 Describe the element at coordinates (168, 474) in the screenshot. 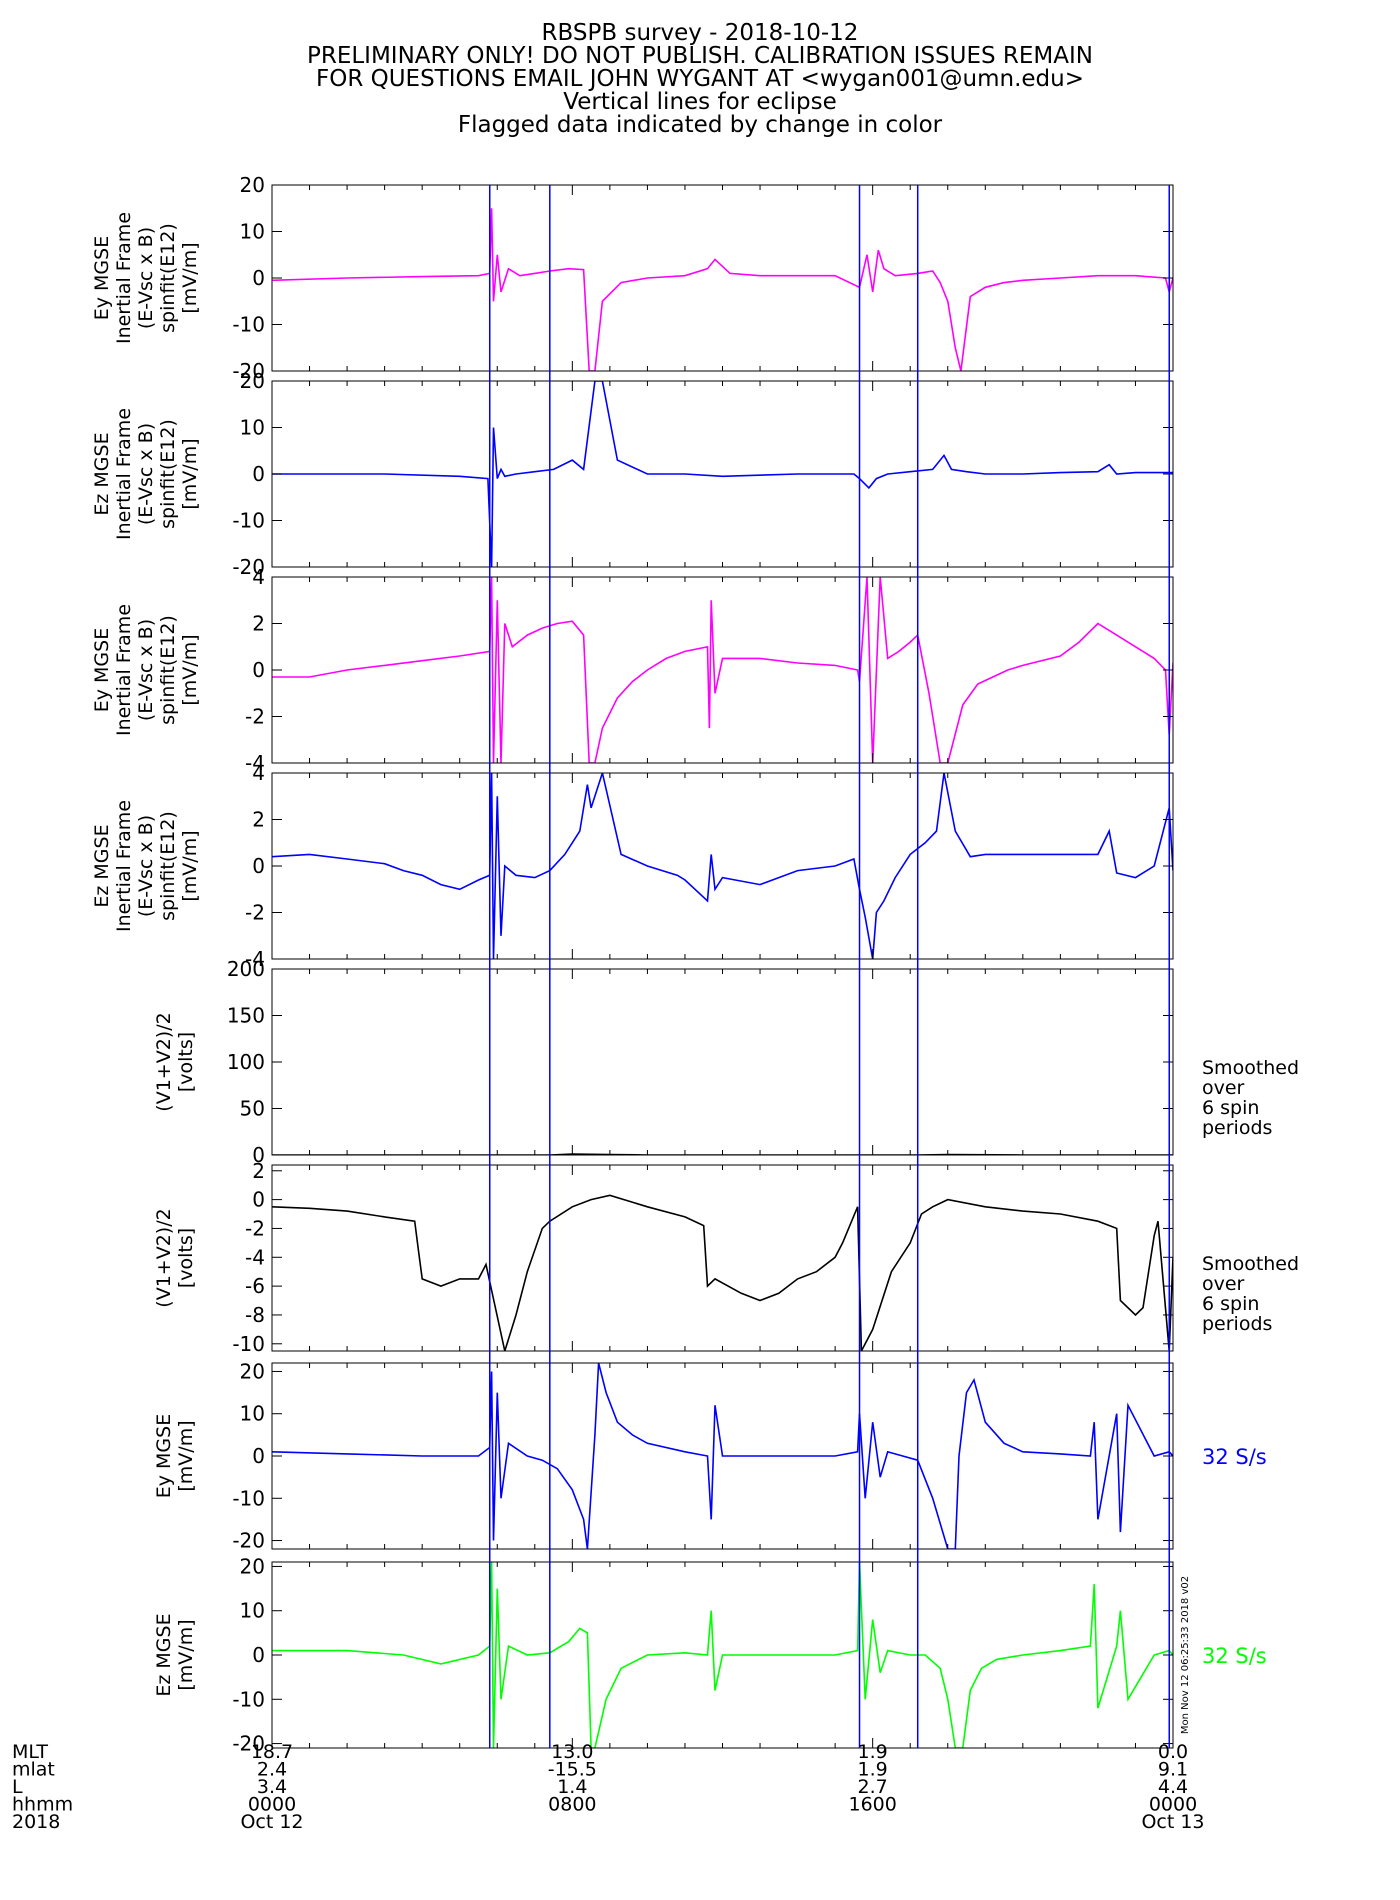

I see `panel-2-ylabel-line: spinfit(E12)` at that location.